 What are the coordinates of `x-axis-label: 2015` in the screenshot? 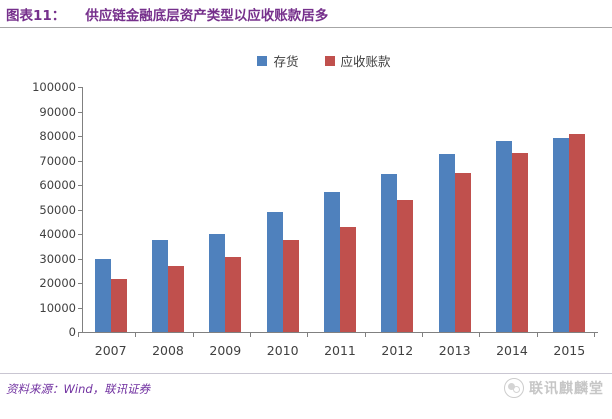 It's located at (569, 350).